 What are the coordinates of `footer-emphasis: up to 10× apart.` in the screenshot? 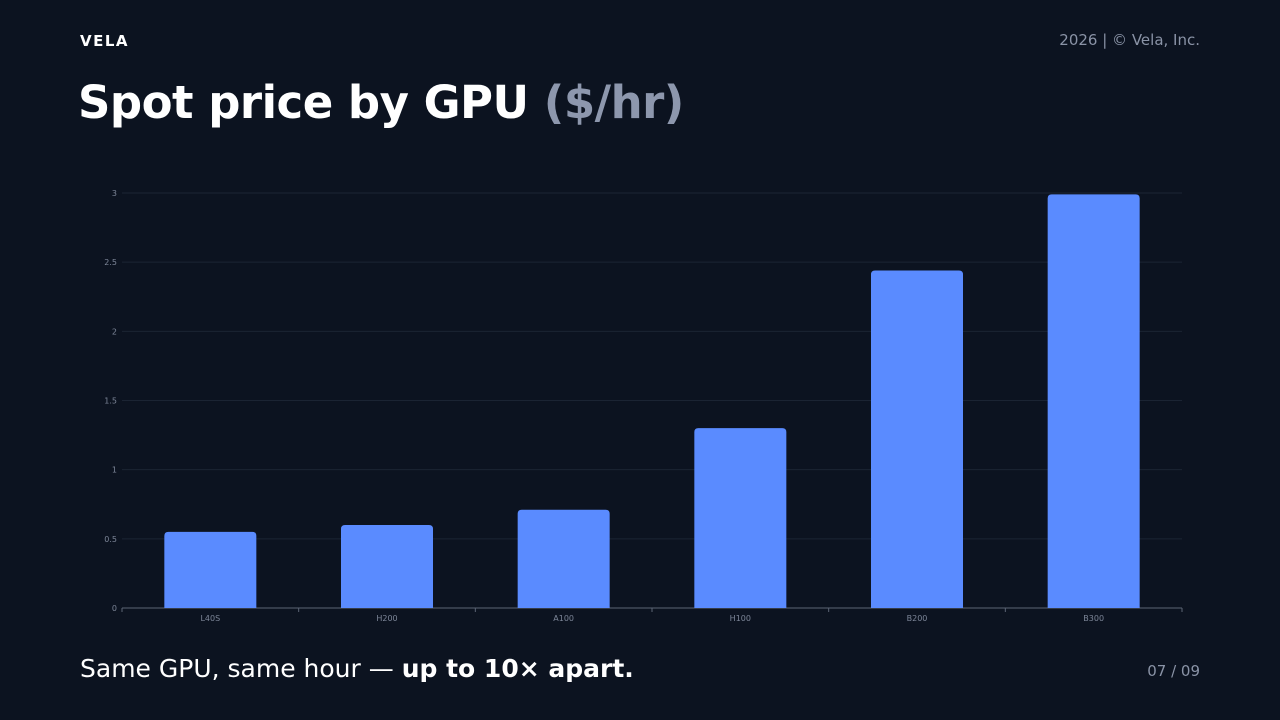 It's located at (517, 668).